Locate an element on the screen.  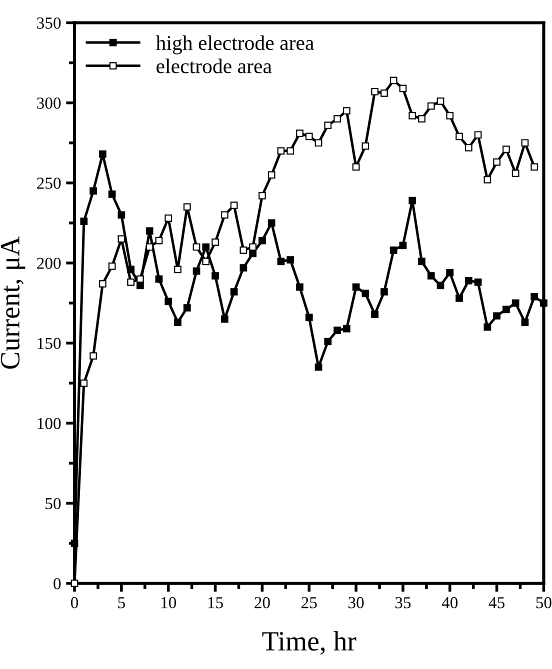
x-axis-title: Time, hr is located at coordinates (309, 643).